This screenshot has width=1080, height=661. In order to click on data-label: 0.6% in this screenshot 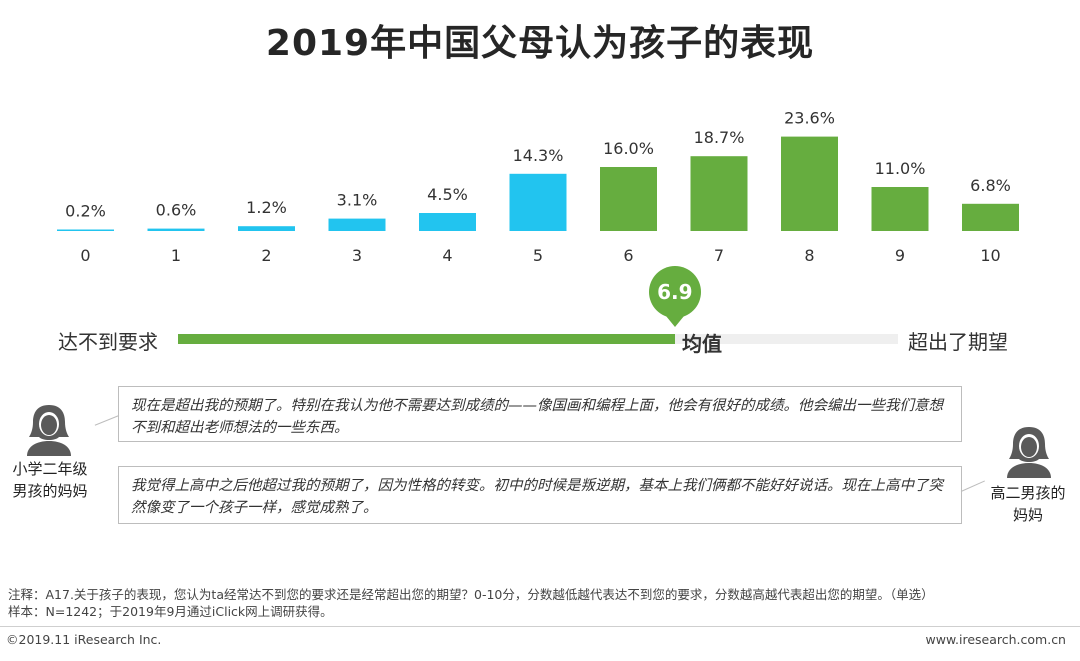, I will do `click(176, 210)`.